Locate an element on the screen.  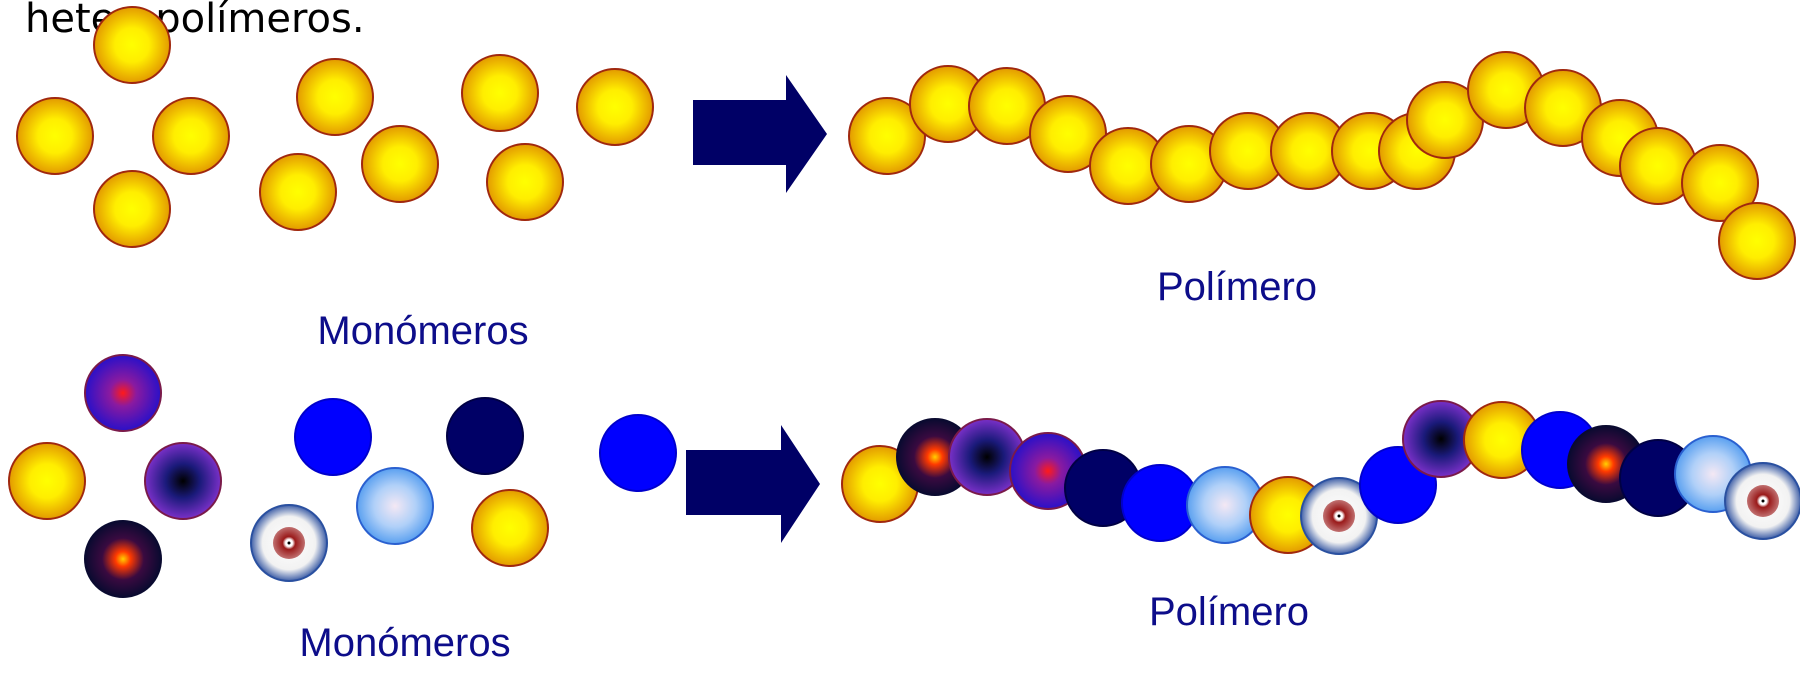
slide-heading: heteropolímeros. is located at coordinates (195, 21).